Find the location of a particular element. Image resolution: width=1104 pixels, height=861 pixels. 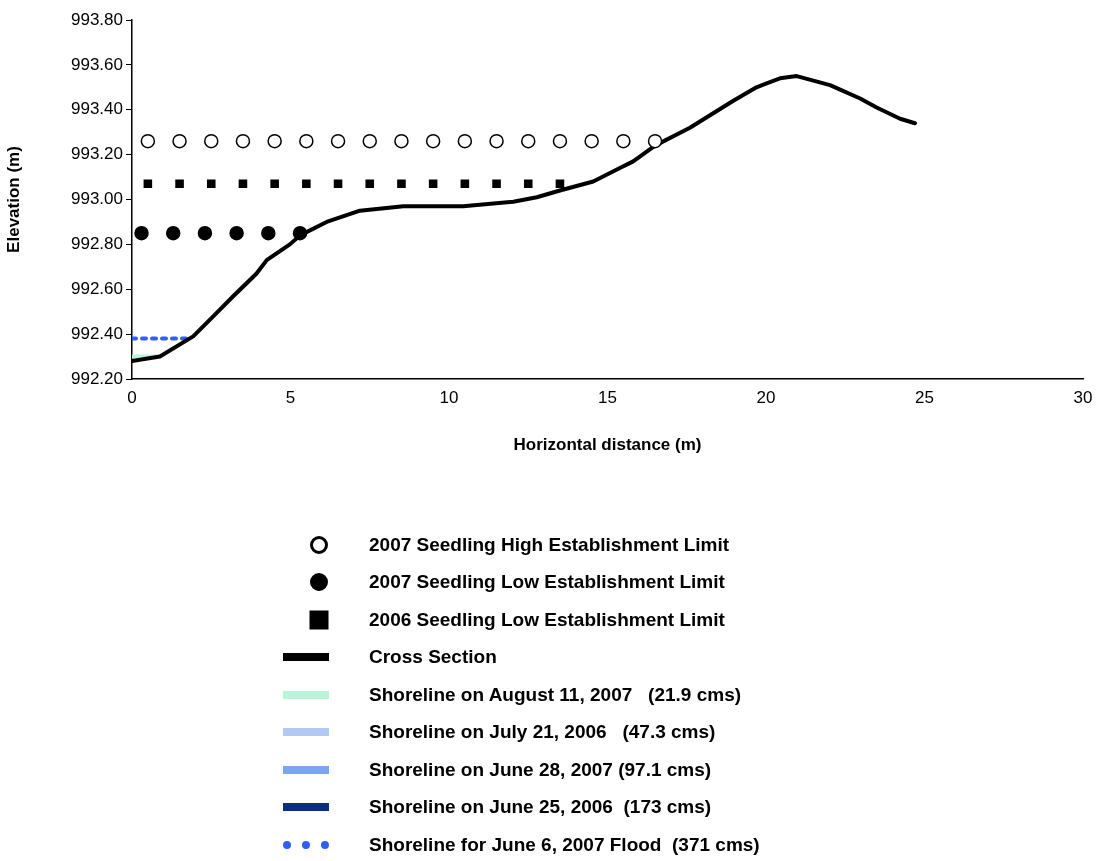

legend-label: Shoreline on July 21, 2006 (47.3 cms) is located at coordinates (542, 732).